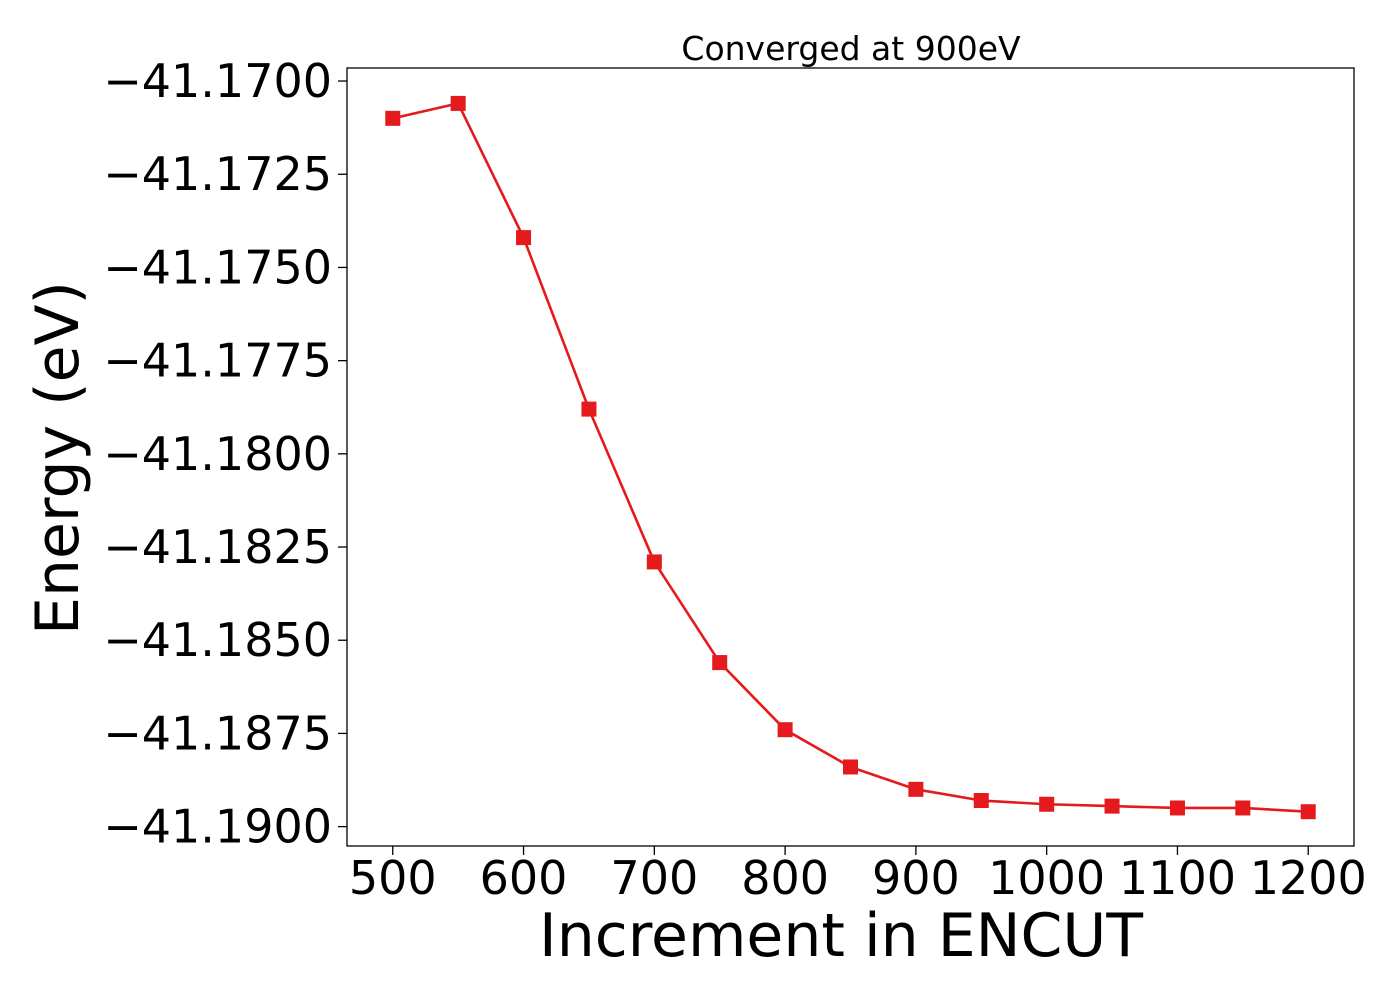 The image size is (1400, 1004). What do you see at coordinates (785, 878) in the screenshot?
I see `x-tick-label: 800` at bounding box center [785, 878].